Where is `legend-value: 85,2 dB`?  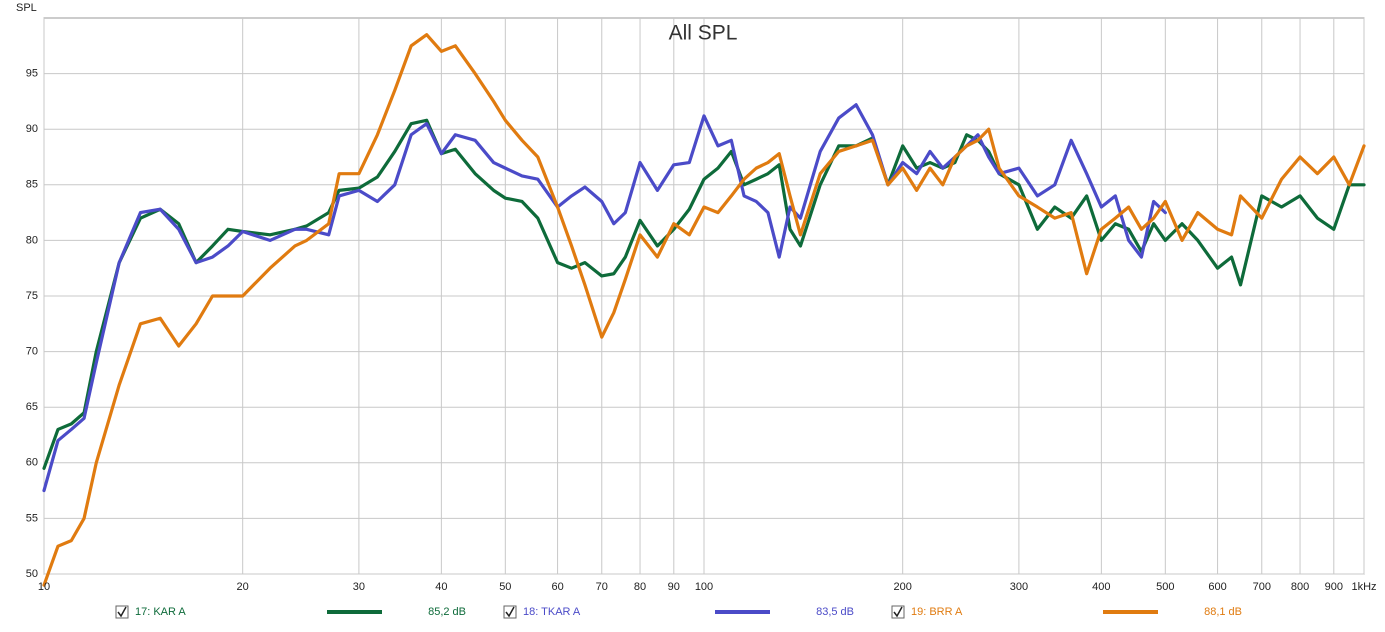
legend-value: 85,2 dB is located at coordinates (447, 612).